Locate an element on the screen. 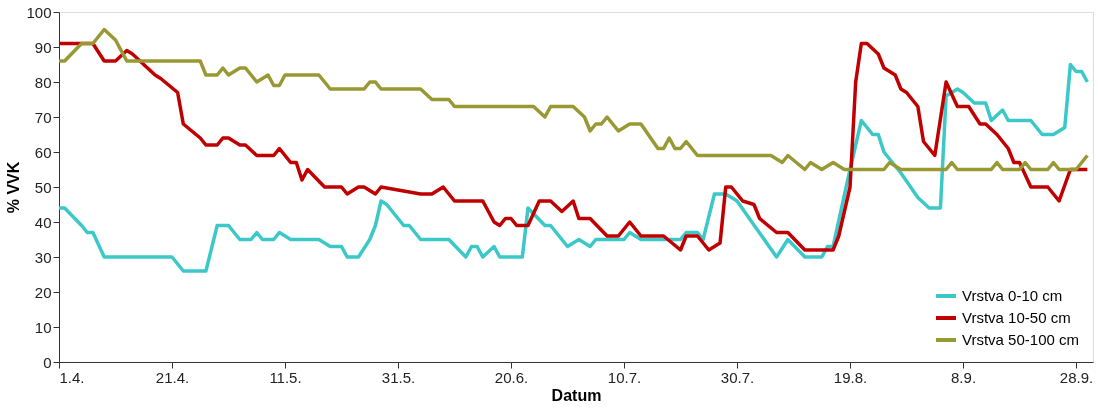 The width and height of the screenshot is (1098, 408). x-tick-label: 30.7. is located at coordinates (737, 377).